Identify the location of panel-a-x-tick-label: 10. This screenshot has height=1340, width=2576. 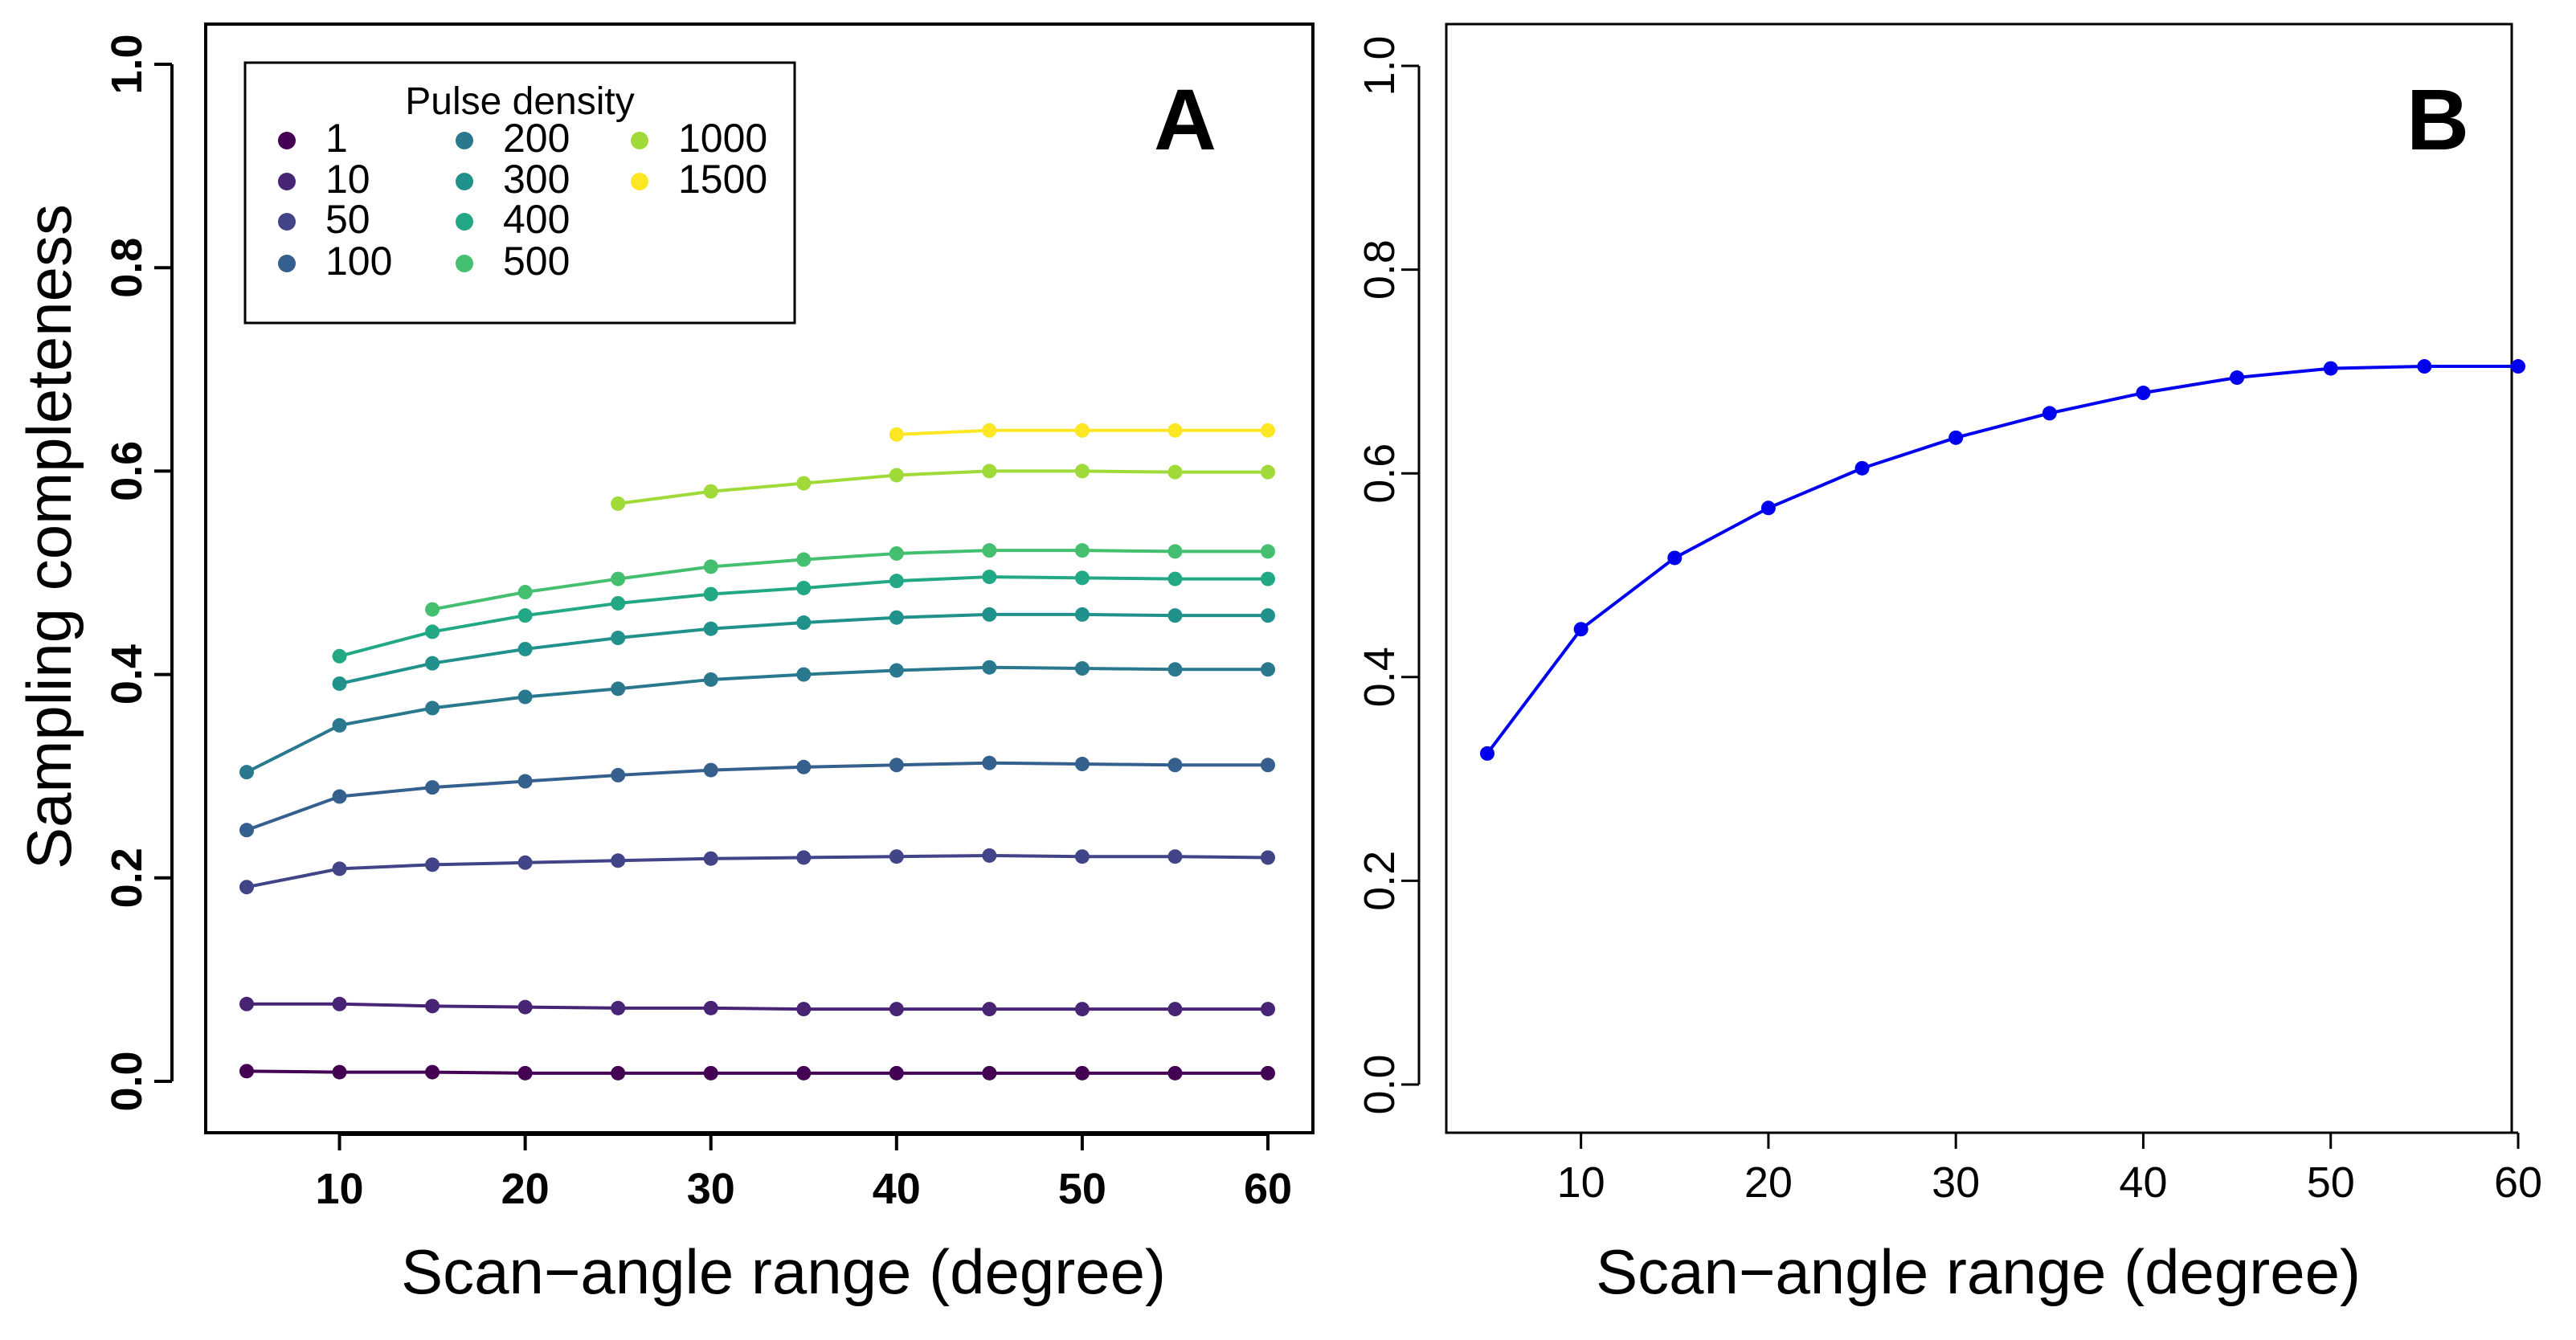
(340, 1189).